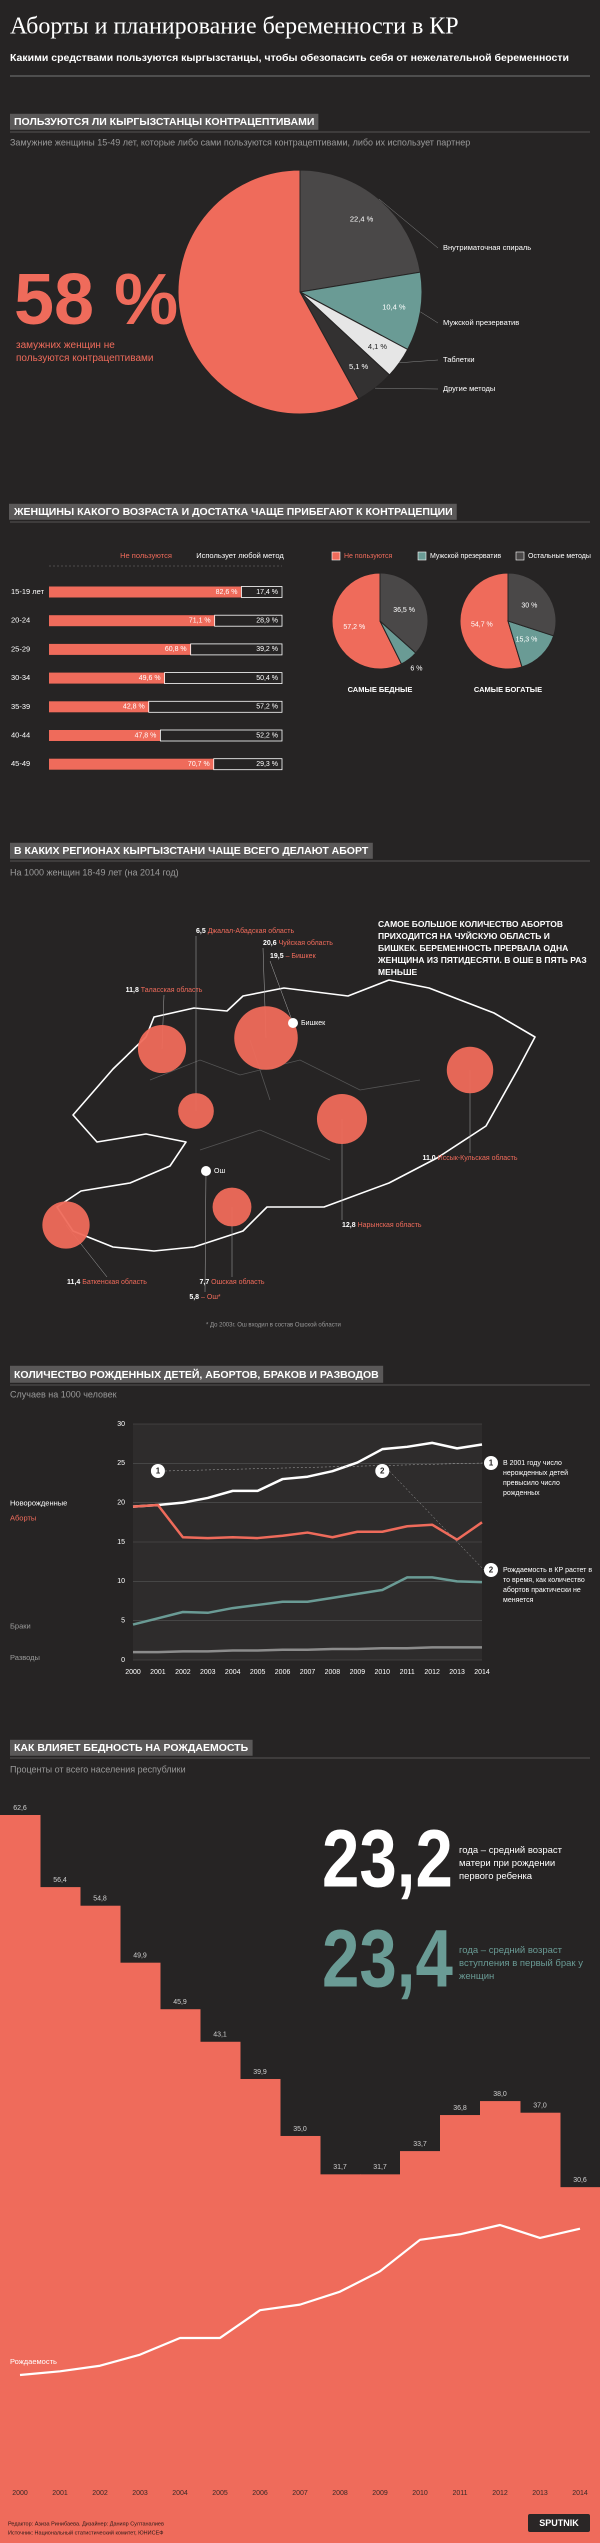 This screenshot has height=2543, width=600. What do you see at coordinates (183, 1672) in the screenshot?
I see `x-tick-label: 2002` at bounding box center [183, 1672].